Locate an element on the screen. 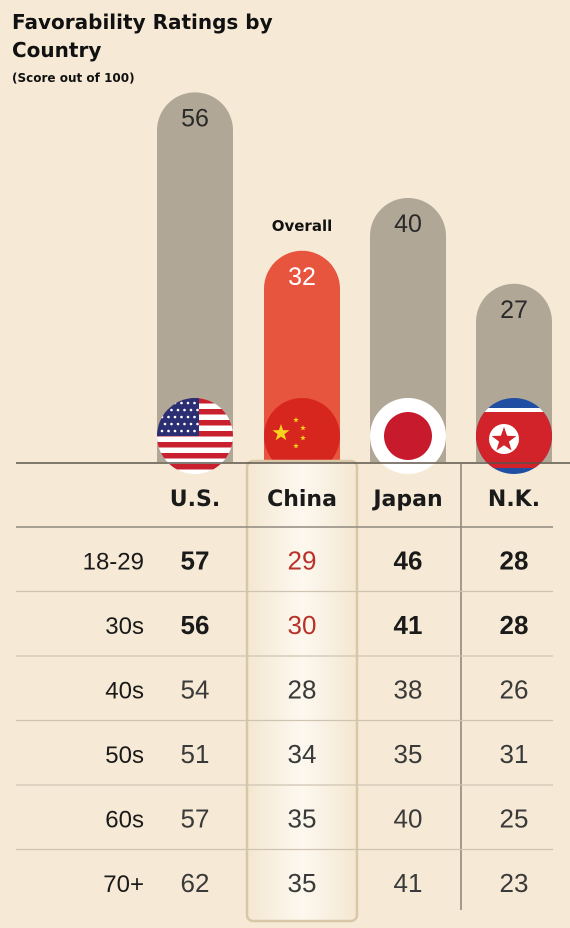 This screenshot has height=928, width=570. overall-label: Overall is located at coordinates (302, 226).